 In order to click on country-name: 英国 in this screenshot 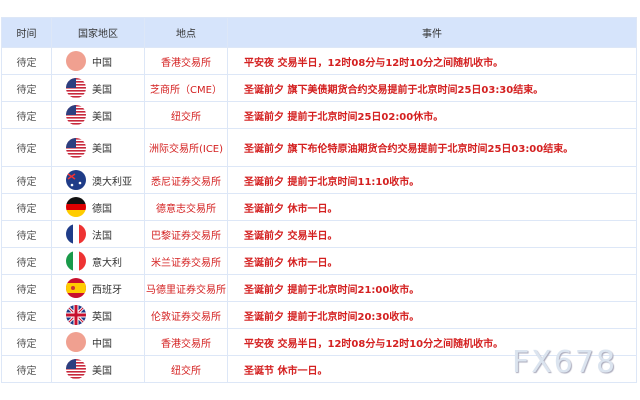, I will do `click(102, 317)`.